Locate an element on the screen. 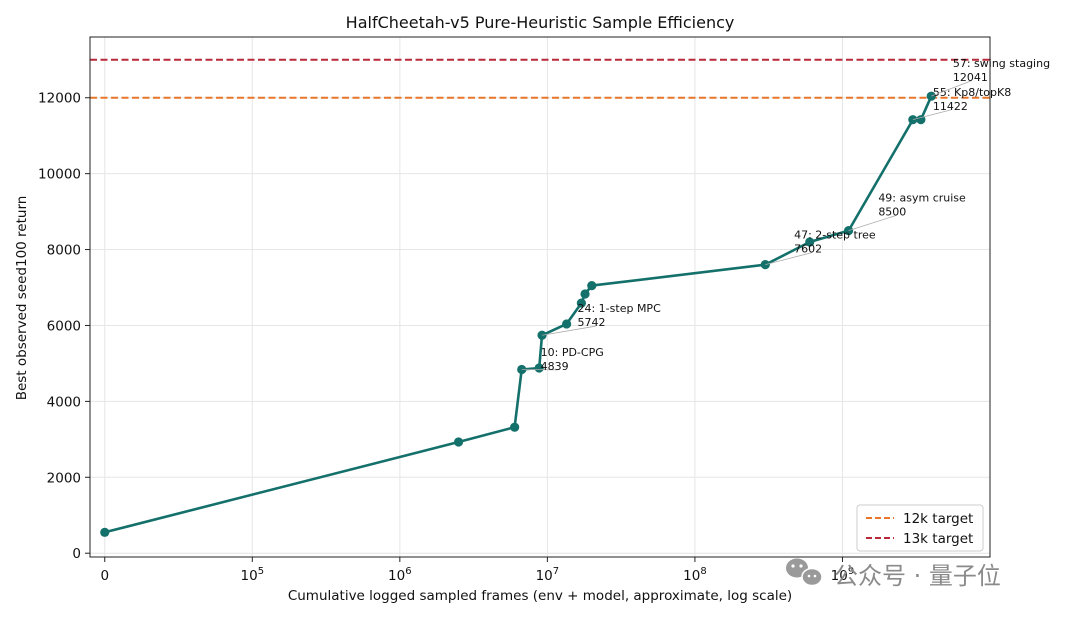  y-tick-label: 10000 is located at coordinates (59, 175).